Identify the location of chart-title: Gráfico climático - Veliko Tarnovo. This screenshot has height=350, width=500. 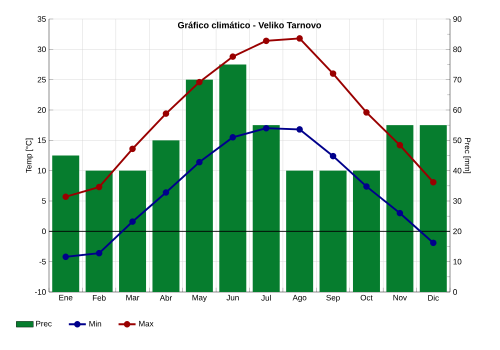
(250, 25).